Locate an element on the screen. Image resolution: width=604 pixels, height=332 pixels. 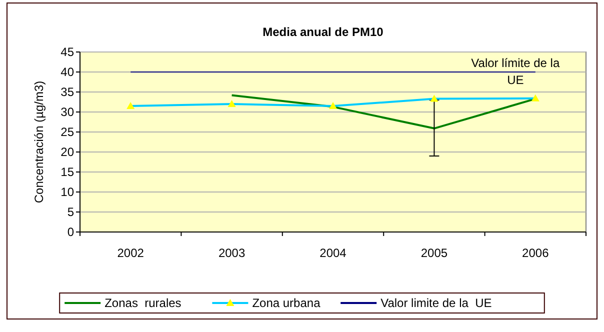
x-tick-label: 2002 is located at coordinates (130, 253).